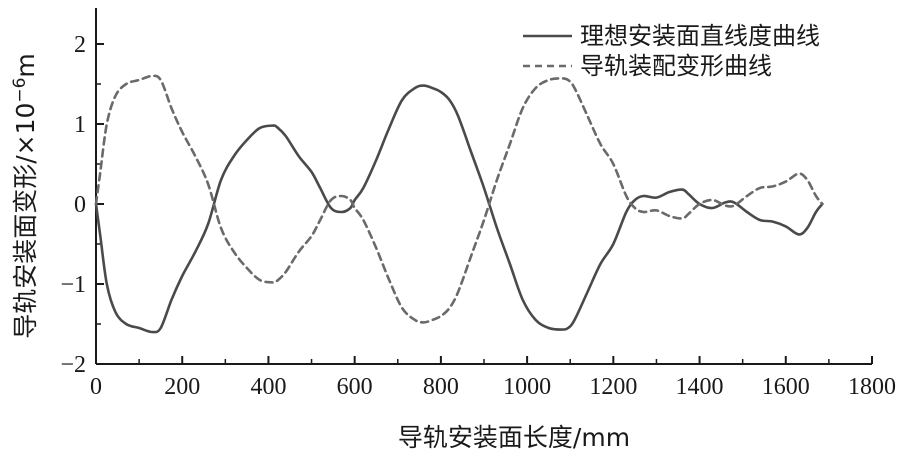 This screenshot has height=462, width=905. What do you see at coordinates (671, 51) in the screenshot?
I see `legend: 理想安装面直线度曲线 导轨装配变形曲线` at bounding box center [671, 51].